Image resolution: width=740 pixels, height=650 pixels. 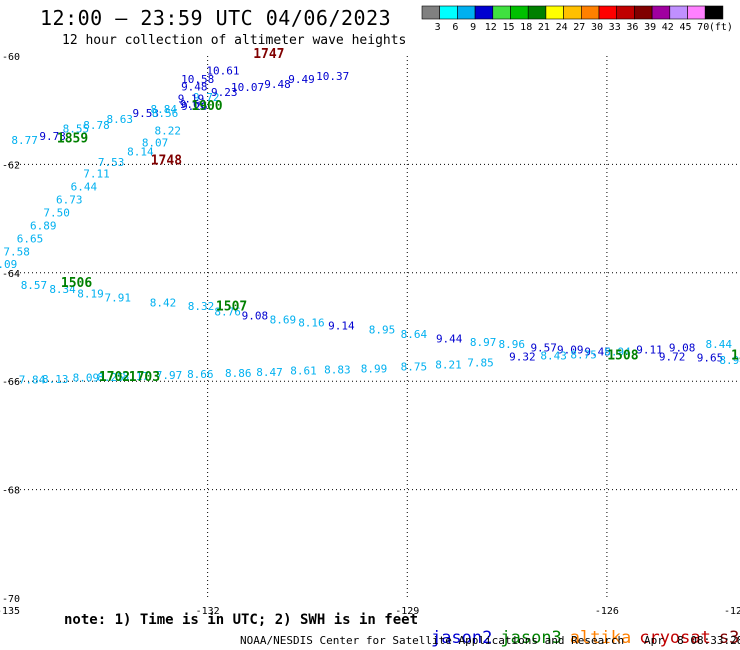 I want to click on wave-height-point: 8.16, so click(x=311, y=322).